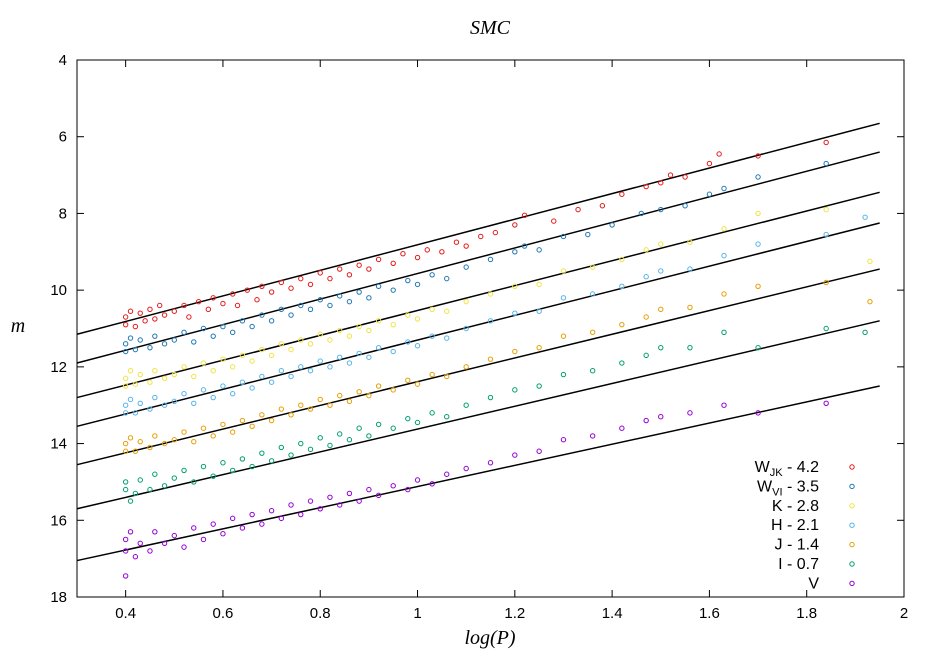 The height and width of the screenshot is (654, 934). What do you see at coordinates (63, 60) in the screenshot?
I see `y-tick-label: 4` at bounding box center [63, 60].